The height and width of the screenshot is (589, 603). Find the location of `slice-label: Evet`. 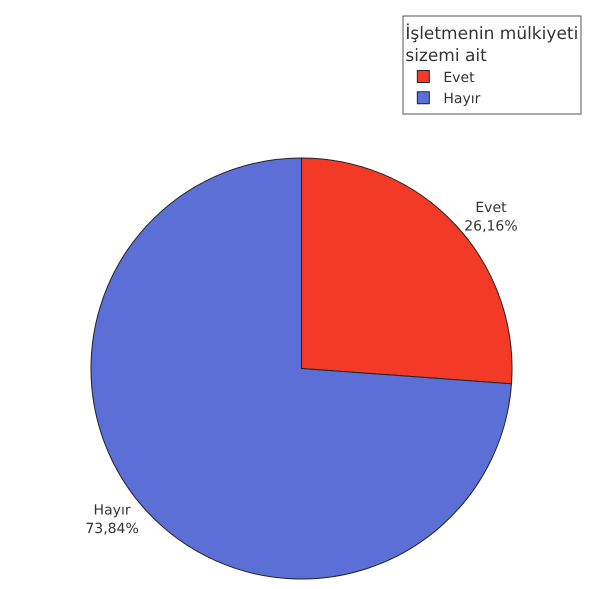

slice-label: Evet is located at coordinates (491, 208).